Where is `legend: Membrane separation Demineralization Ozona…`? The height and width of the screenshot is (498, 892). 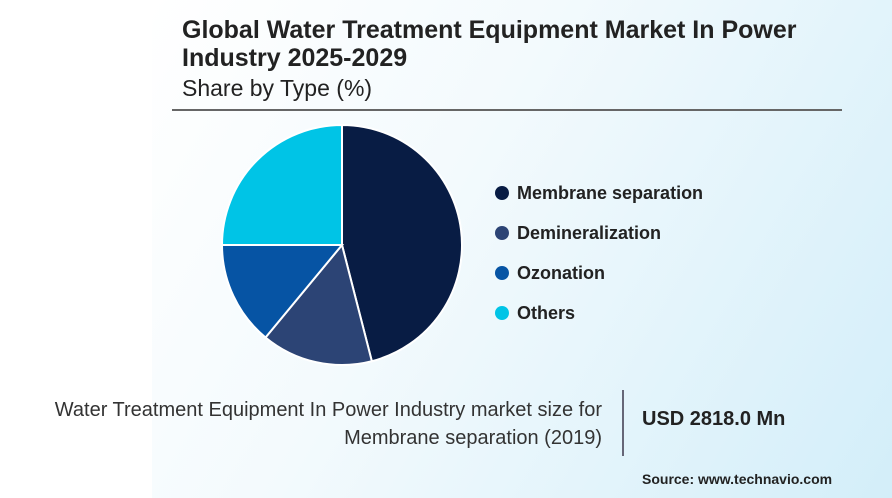
legend: Membrane separation Demineralization Ozona… is located at coordinates (599, 253).